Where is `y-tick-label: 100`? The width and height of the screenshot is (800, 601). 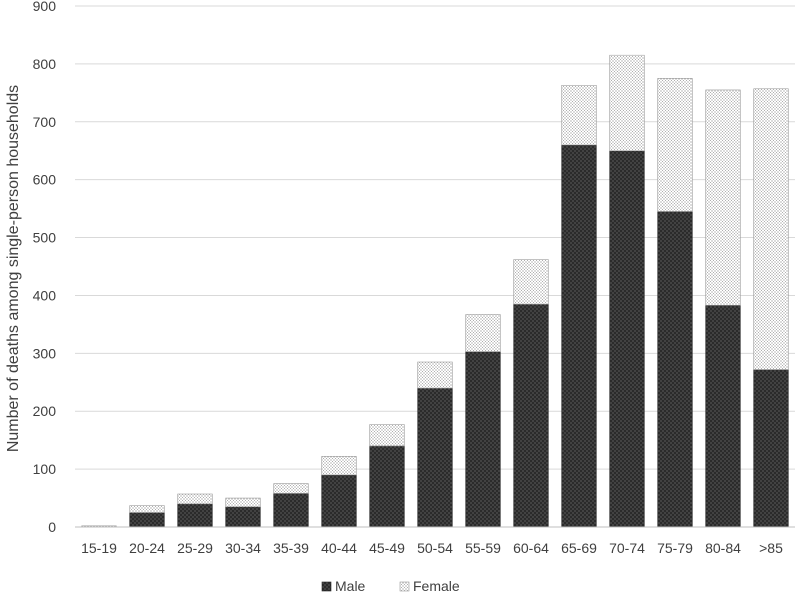 y-tick-label: 100 is located at coordinates (45, 469).